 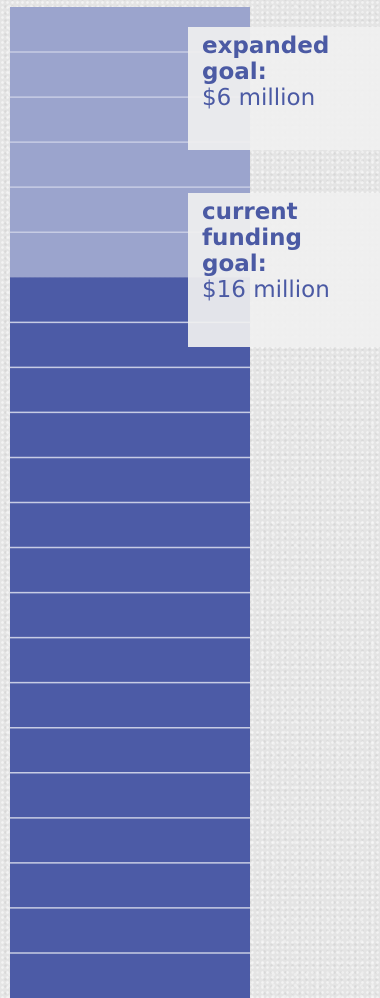 What do you see at coordinates (259, 98) in the screenshot?
I see `expanded-goal-amount: $6 million` at bounding box center [259, 98].